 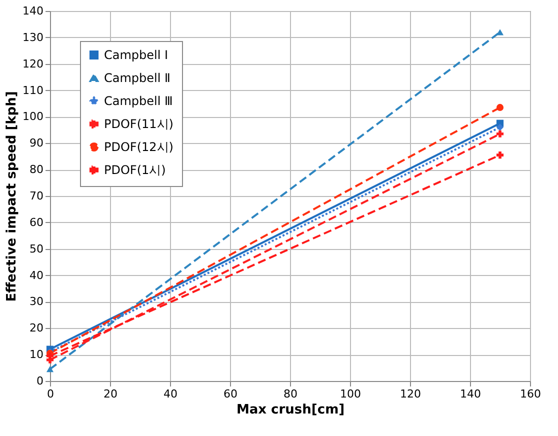 I want to click on y-tick-label: 20, so click(x=37, y=328).